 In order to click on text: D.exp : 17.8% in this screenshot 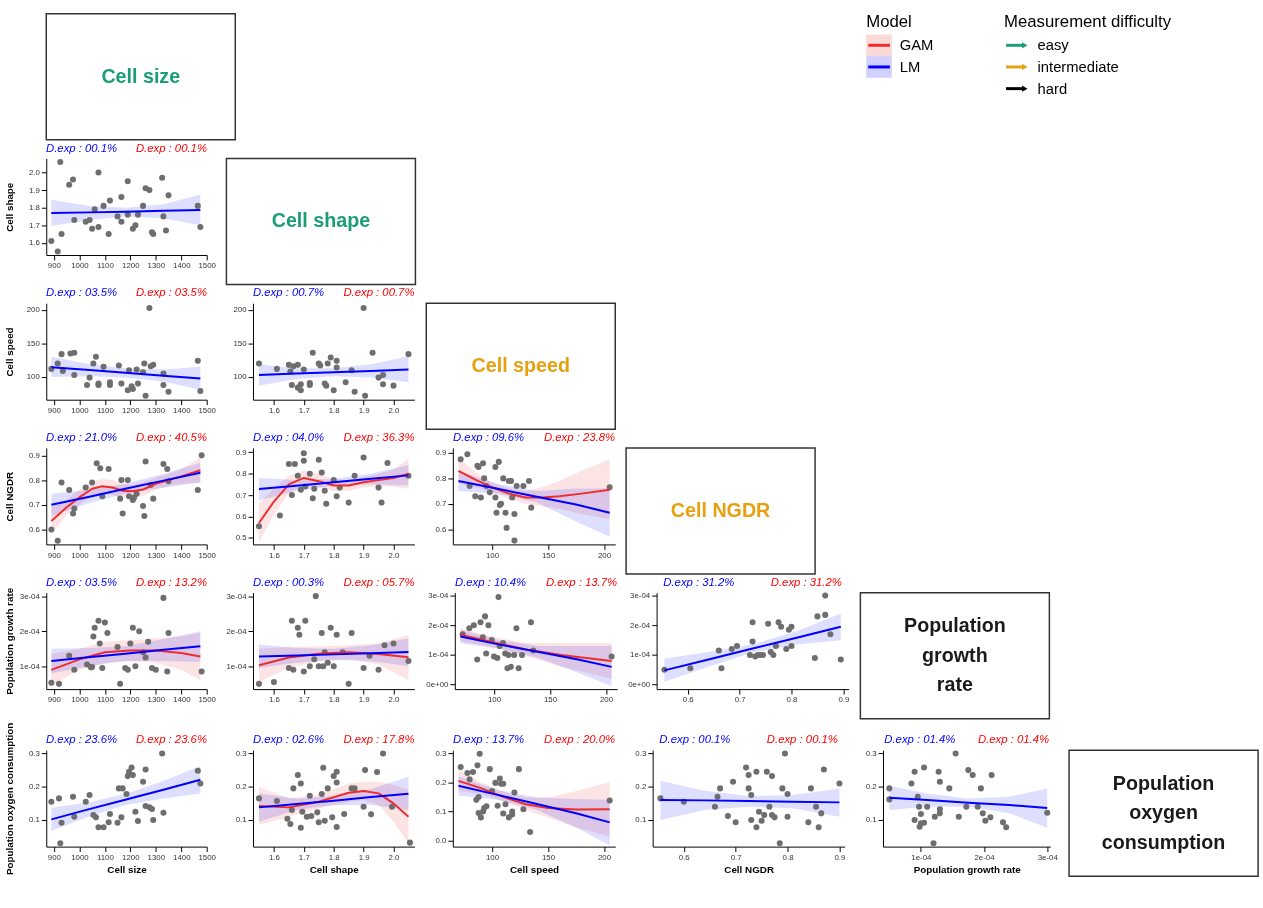, I will do `click(379, 739)`.